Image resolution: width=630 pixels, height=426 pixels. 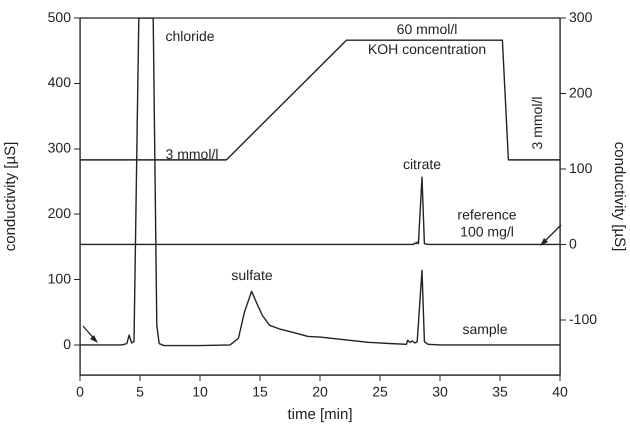 What do you see at coordinates (11, 197) in the screenshot?
I see `y-axis-title: conductivity [µS]` at bounding box center [11, 197].